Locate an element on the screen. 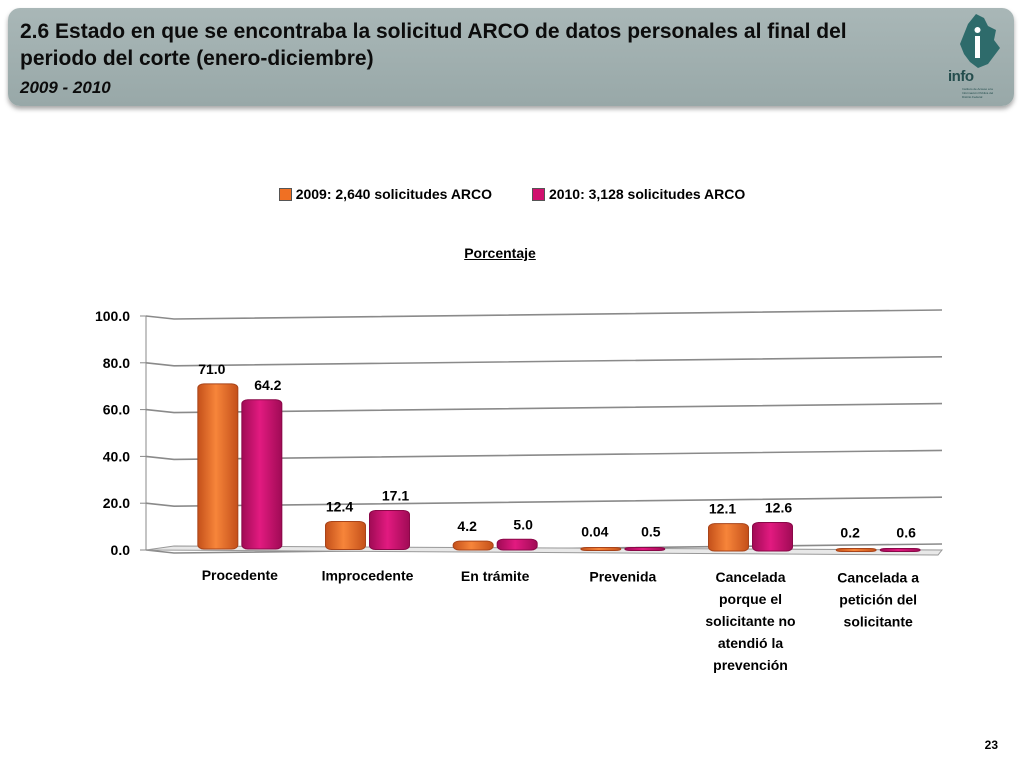 Image resolution: width=1024 pixels, height=768 pixels. y-tick-label: 60.0 is located at coordinates (116, 410).